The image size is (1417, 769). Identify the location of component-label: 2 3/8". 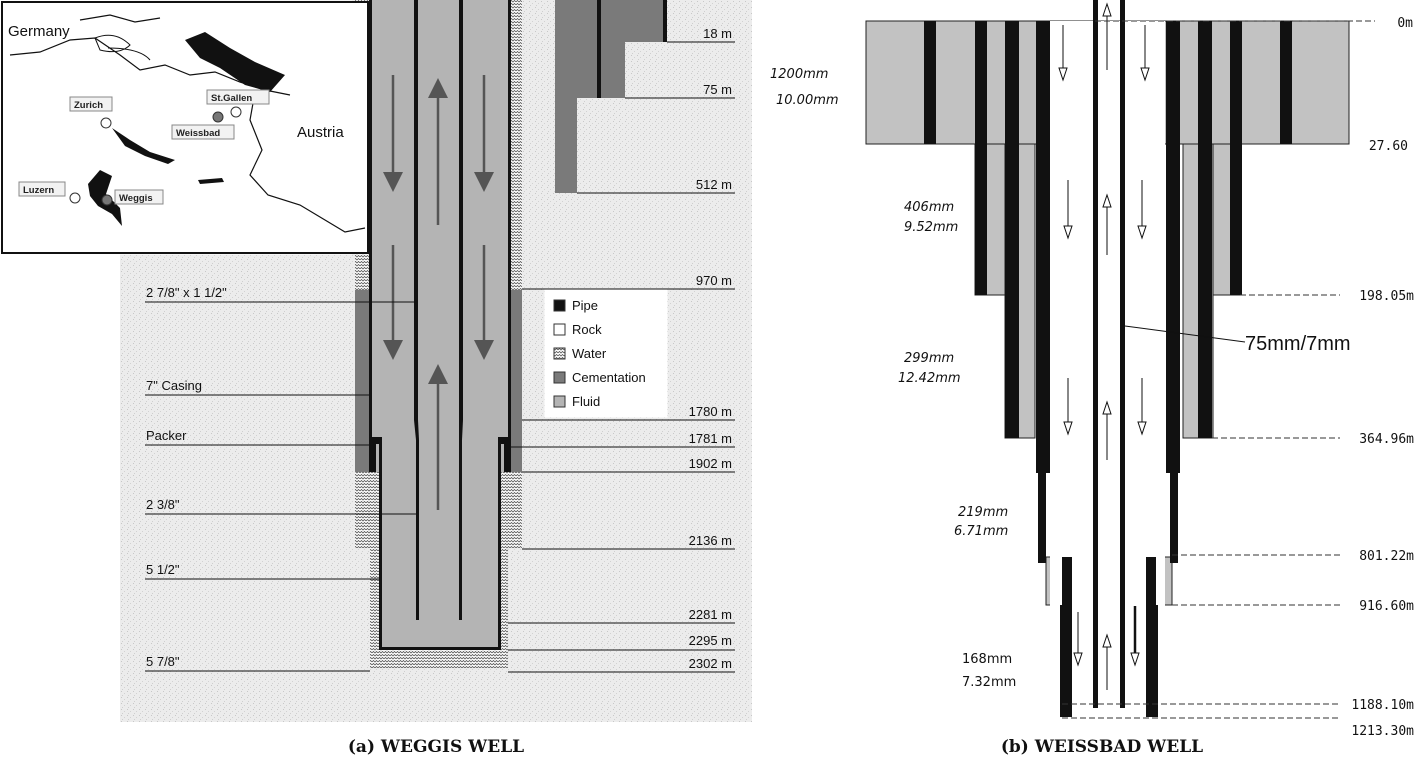
(163, 504).